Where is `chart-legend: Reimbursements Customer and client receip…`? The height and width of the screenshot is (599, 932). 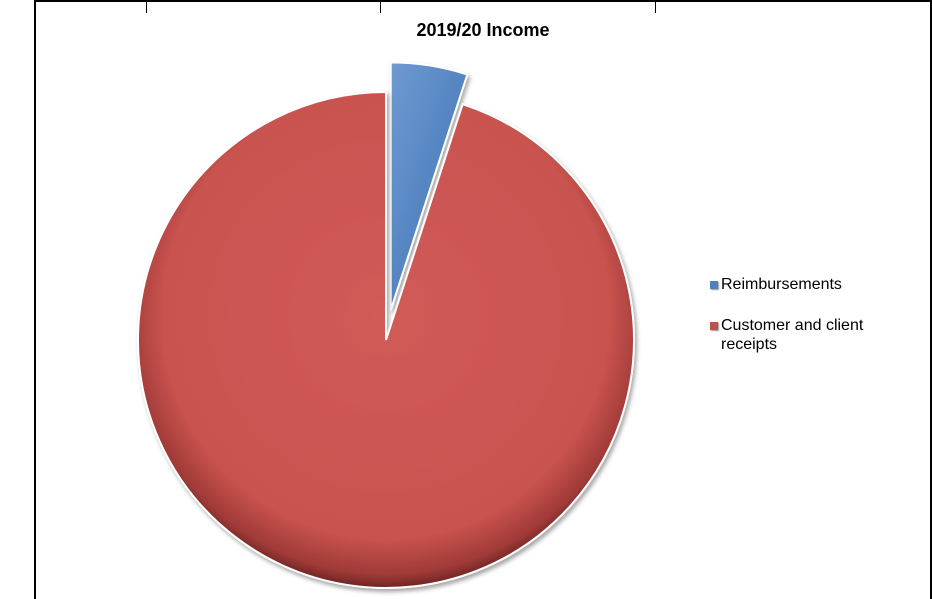
chart-legend: Reimbursements Customer and client receip… is located at coordinates (815, 325).